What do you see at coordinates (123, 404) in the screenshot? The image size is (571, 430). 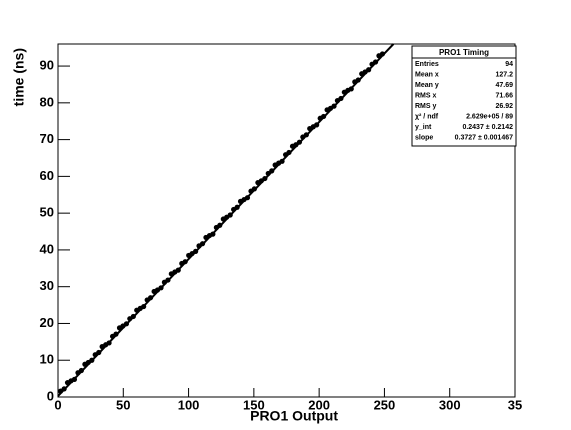 I see `x-tick-label: 50` at bounding box center [123, 404].